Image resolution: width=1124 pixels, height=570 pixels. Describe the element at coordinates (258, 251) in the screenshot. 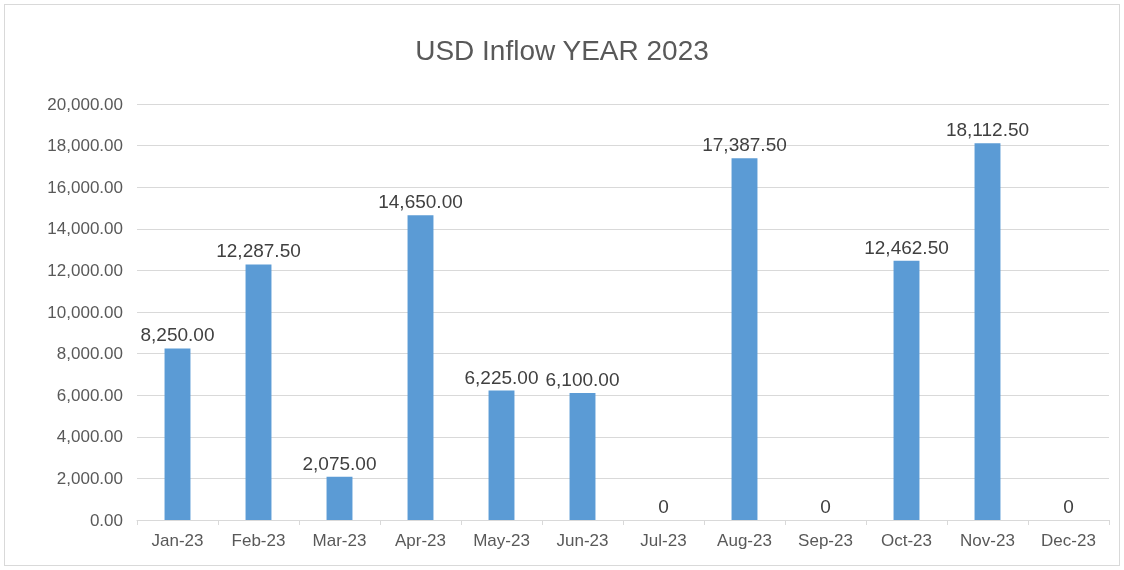

I see `data-label: 12,287.50` at that location.